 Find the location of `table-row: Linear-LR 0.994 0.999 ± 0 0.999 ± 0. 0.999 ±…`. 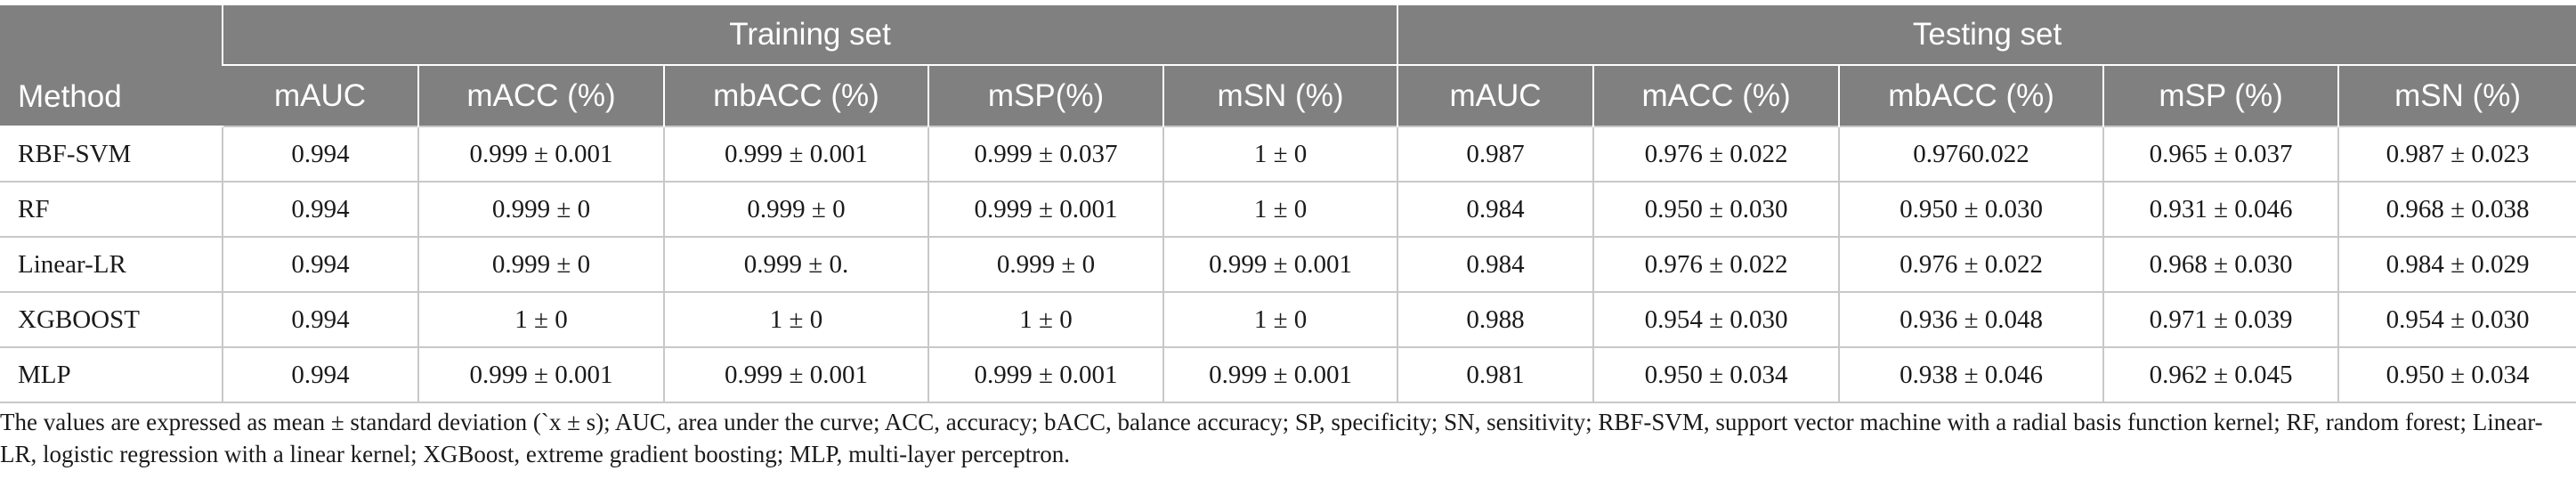

table-row: Linear-LR 0.994 0.999 ± 0 0.999 ± 0. 0.999 ±… is located at coordinates (1288, 264).